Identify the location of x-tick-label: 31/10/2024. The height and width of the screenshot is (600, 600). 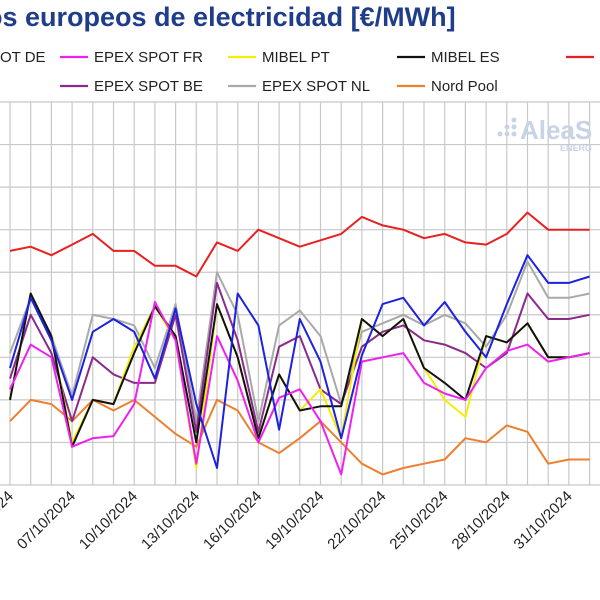
(543, 520).